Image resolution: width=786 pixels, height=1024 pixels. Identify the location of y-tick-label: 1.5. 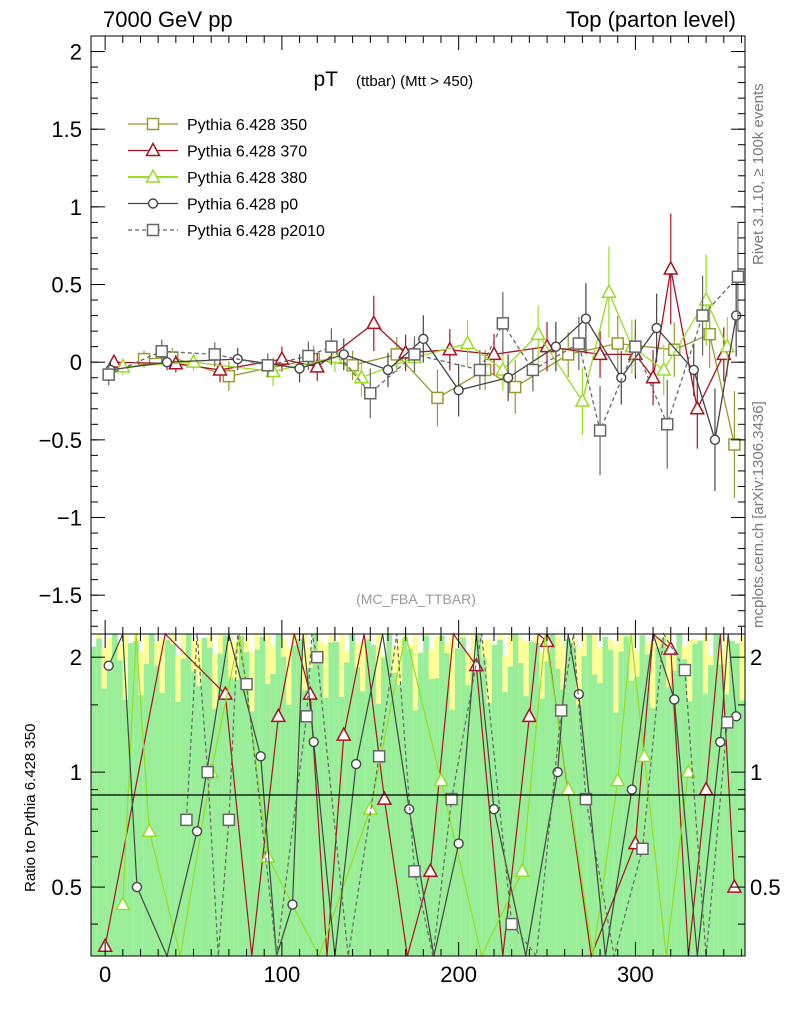
(66, 129).